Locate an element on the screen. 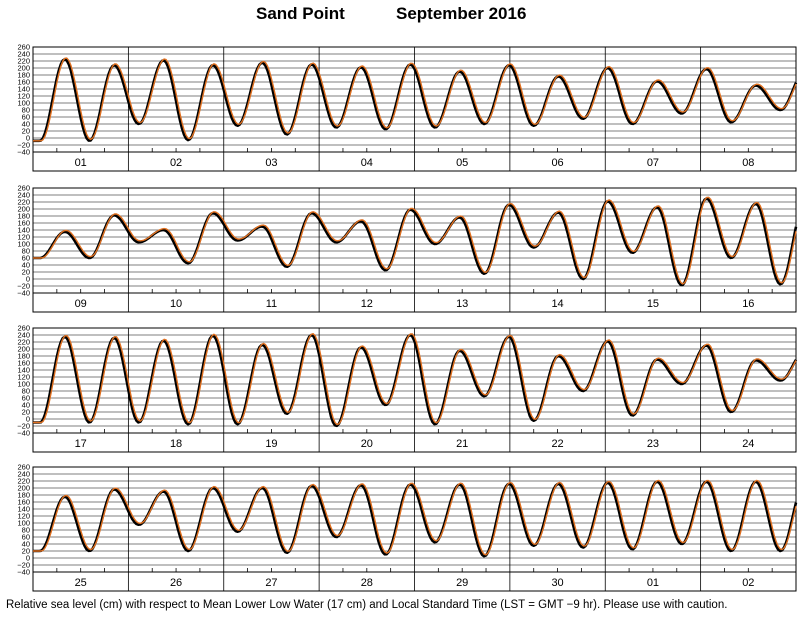 The width and height of the screenshot is (800, 618). day-label: 13 is located at coordinates (462, 304).